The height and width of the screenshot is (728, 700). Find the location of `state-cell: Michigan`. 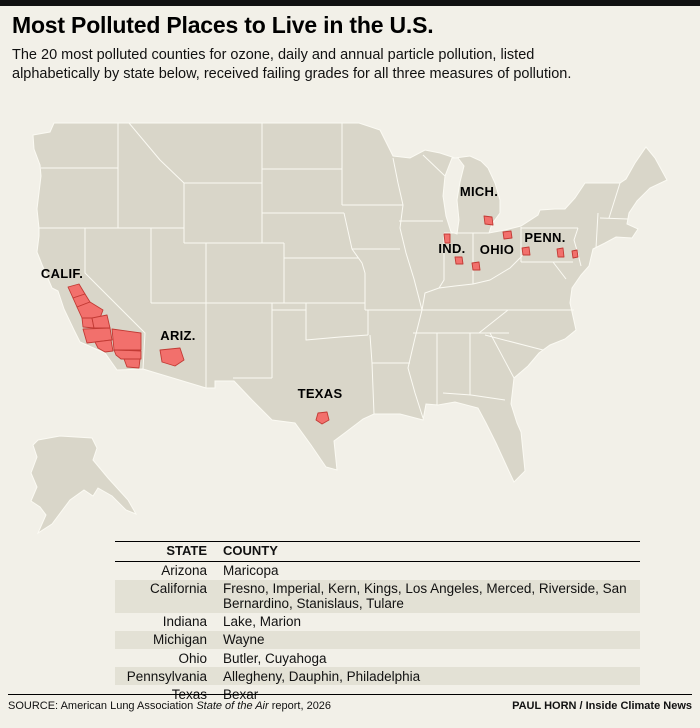

state-cell: Michigan is located at coordinates (179, 640).